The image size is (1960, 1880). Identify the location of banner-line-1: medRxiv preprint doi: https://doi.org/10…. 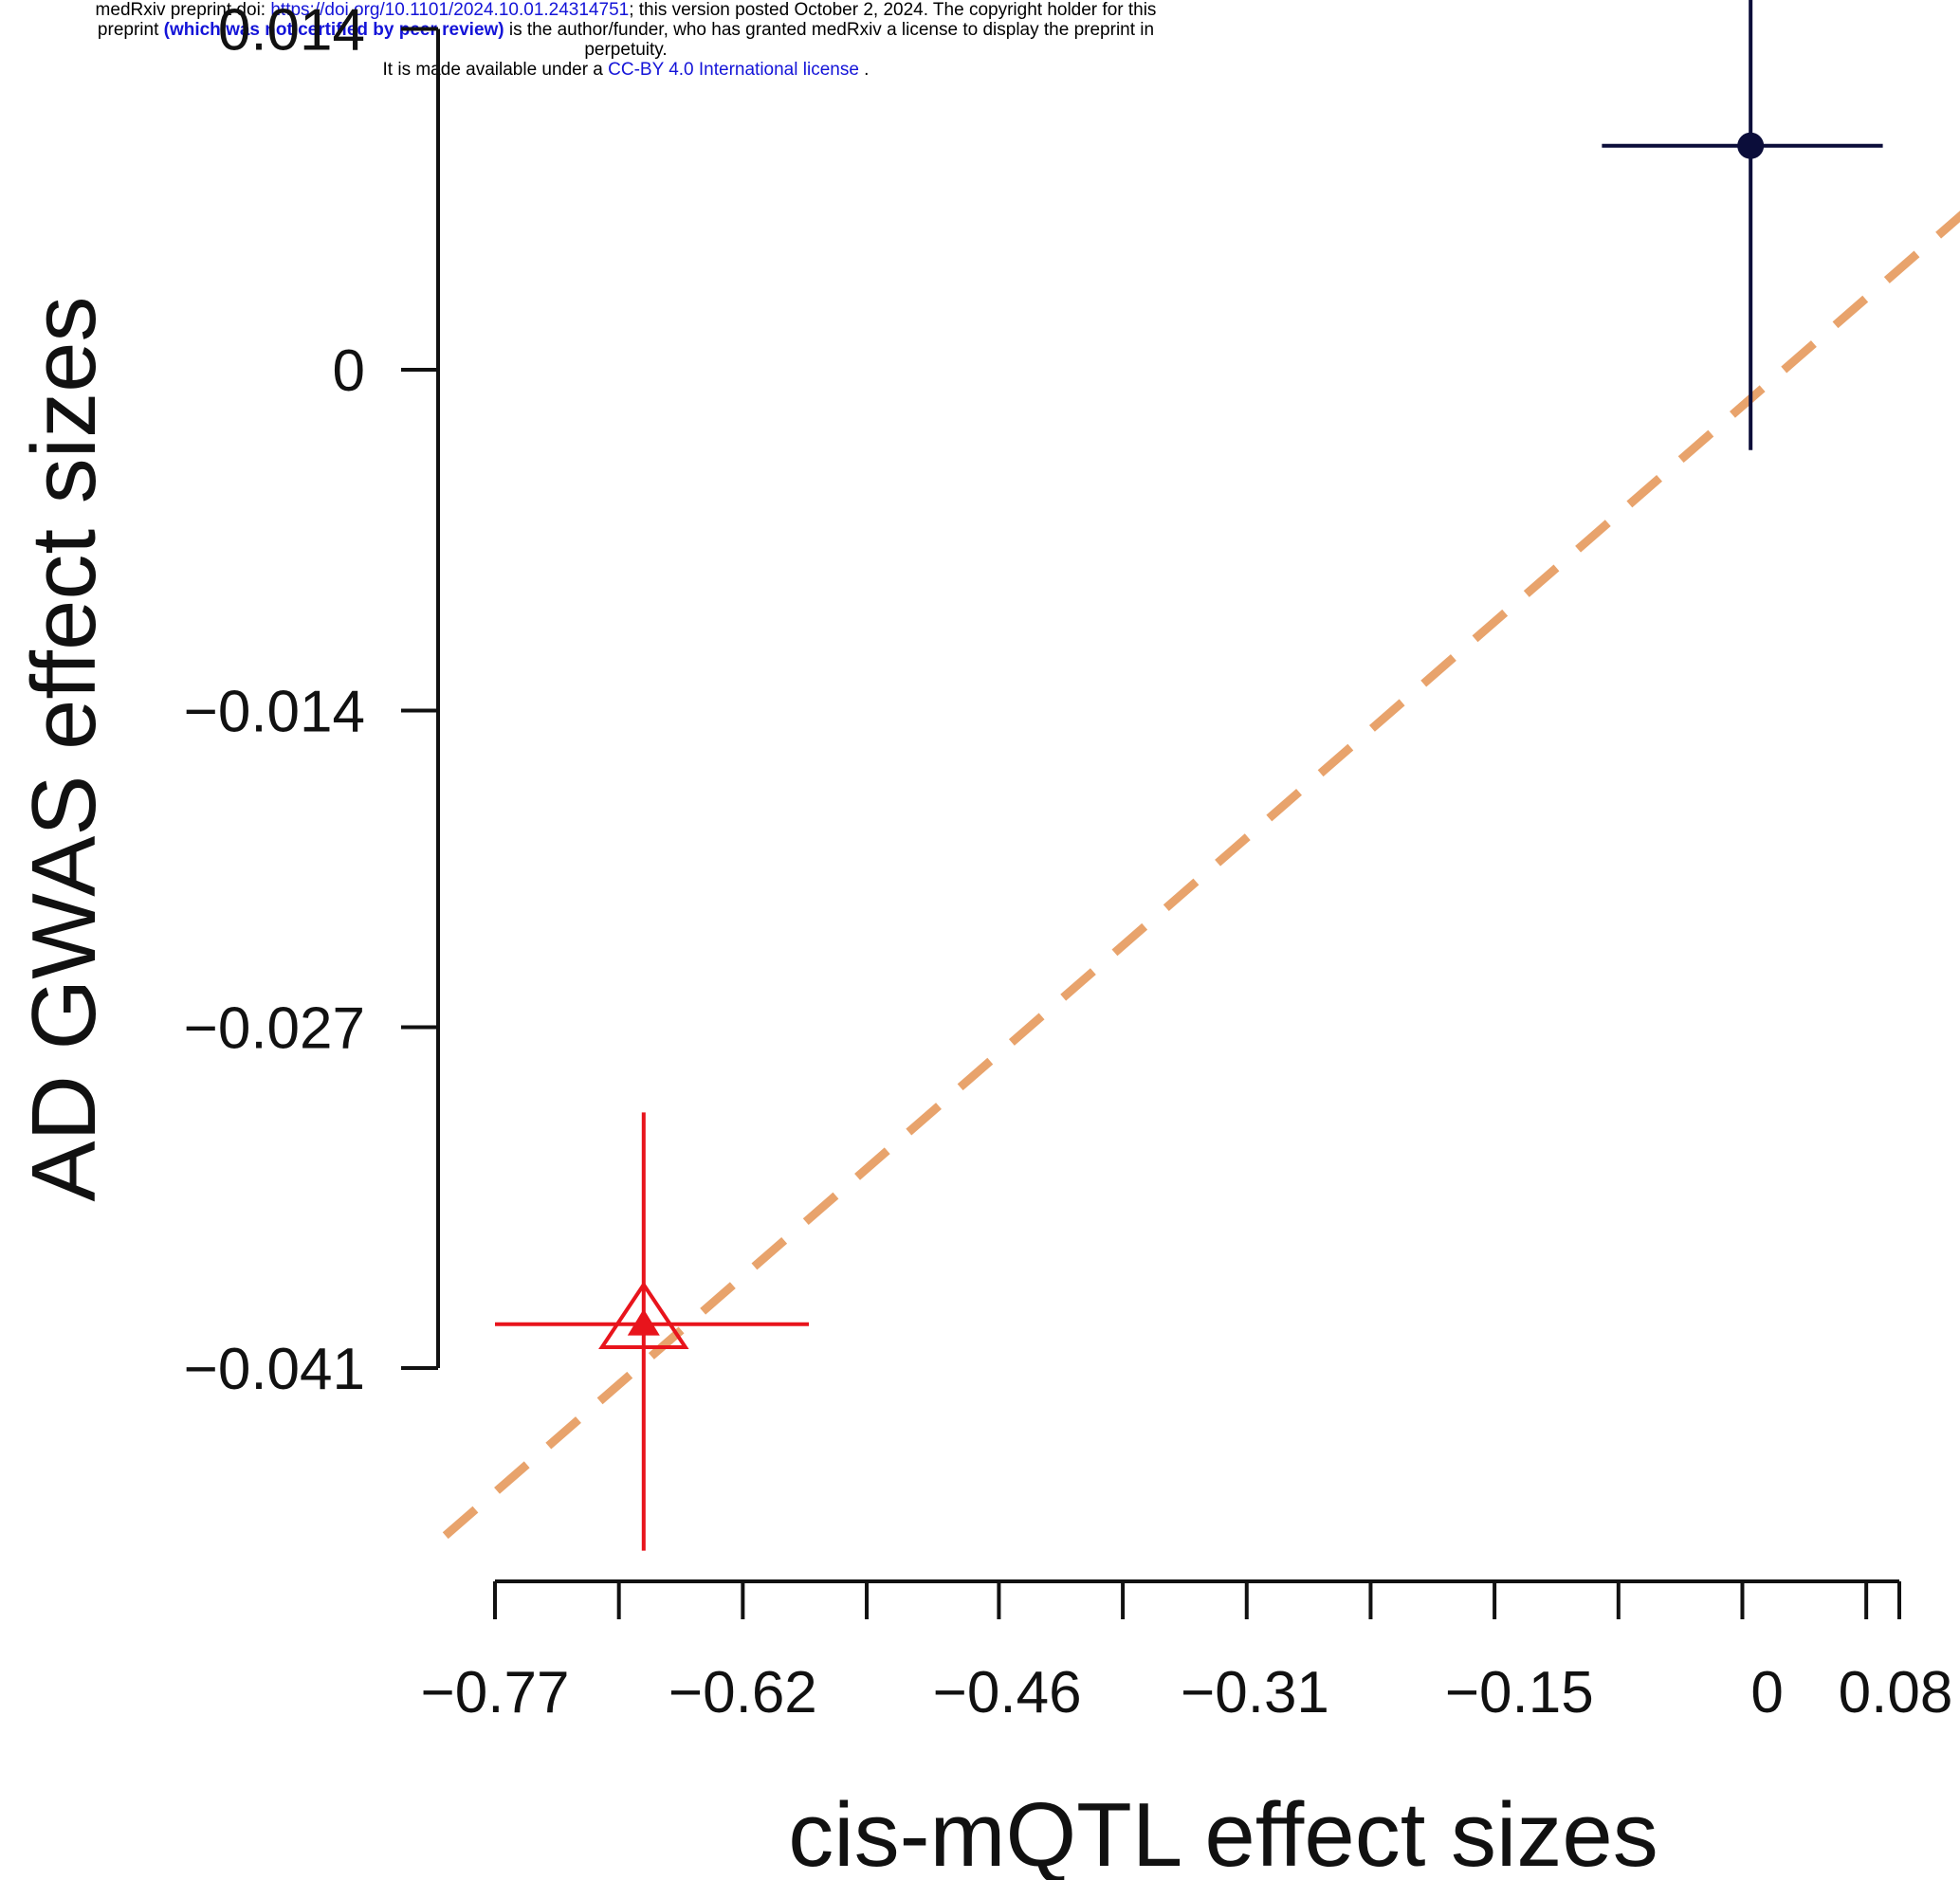
(626, 10).